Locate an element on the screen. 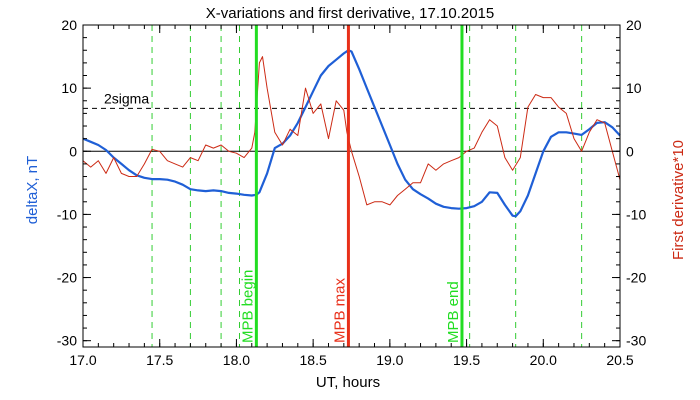 Image resolution: width=700 pixels, height=400 pixels. marker-label-2: MPB end is located at coordinates (453, 312).